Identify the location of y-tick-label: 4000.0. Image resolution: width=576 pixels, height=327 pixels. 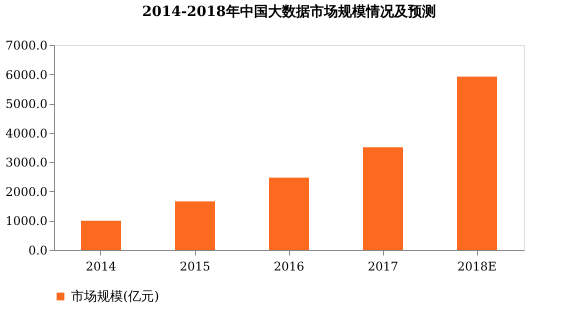
(27, 133).